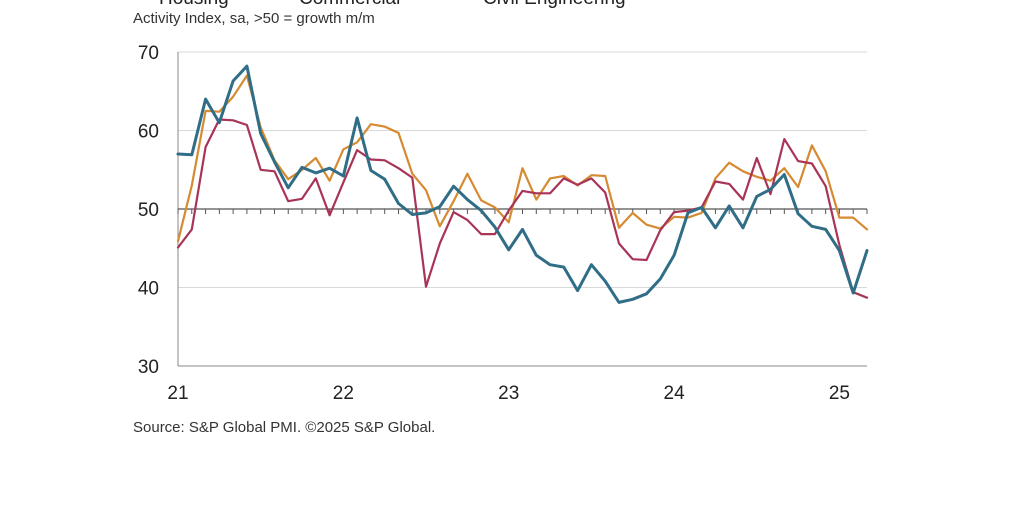  Describe the element at coordinates (349, 5) in the screenshot. I see `legend-commercial: Commercial` at that location.